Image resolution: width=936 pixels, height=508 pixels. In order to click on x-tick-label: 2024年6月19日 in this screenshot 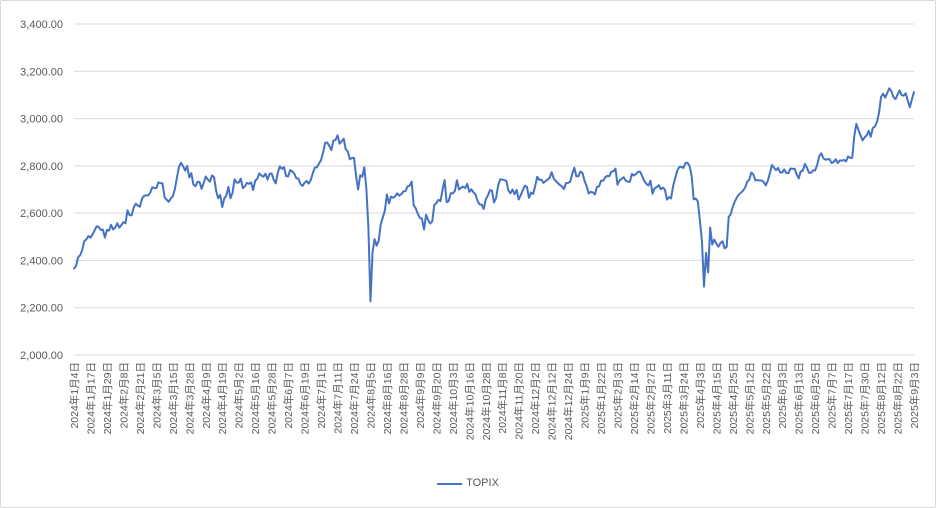, I will do `click(305, 398)`.